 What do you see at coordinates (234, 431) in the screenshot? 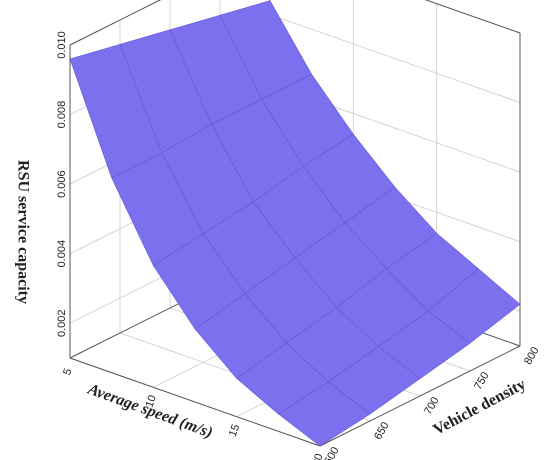
I see `x-tick-label: 15` at bounding box center [234, 431].